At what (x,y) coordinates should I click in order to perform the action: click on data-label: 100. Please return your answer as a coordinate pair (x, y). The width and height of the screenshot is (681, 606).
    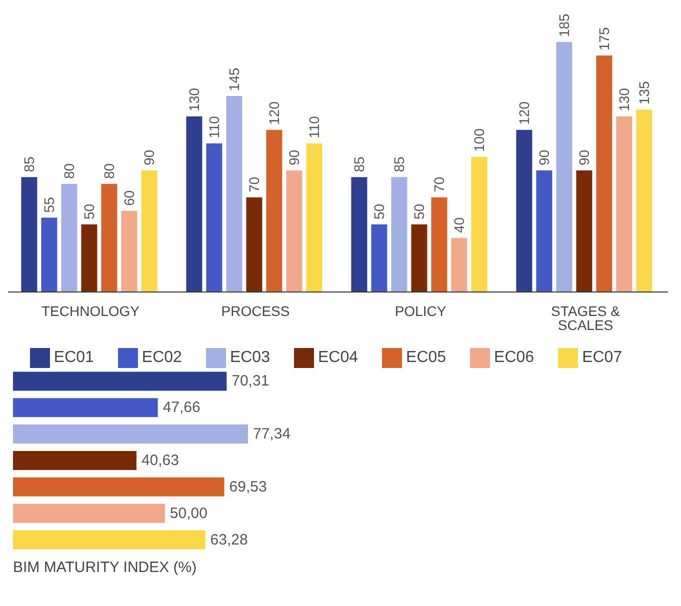
    Looking at the image, I should click on (479, 140).